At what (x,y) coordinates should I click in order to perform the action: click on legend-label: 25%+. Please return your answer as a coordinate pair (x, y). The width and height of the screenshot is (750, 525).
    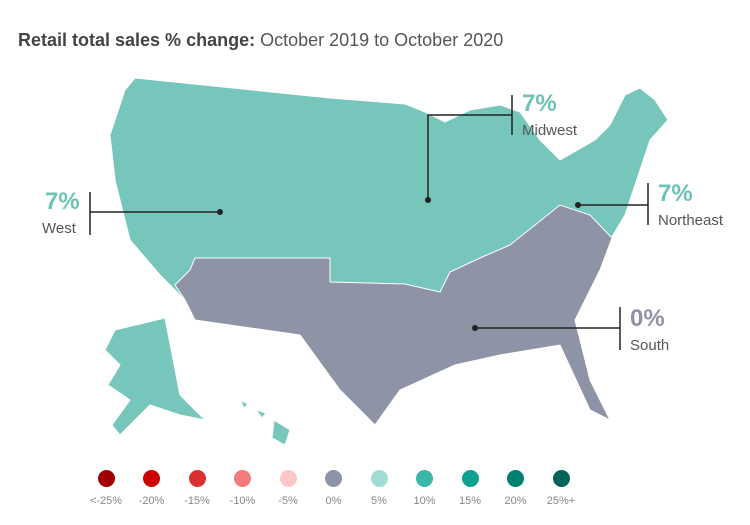
    Looking at the image, I should click on (561, 501).